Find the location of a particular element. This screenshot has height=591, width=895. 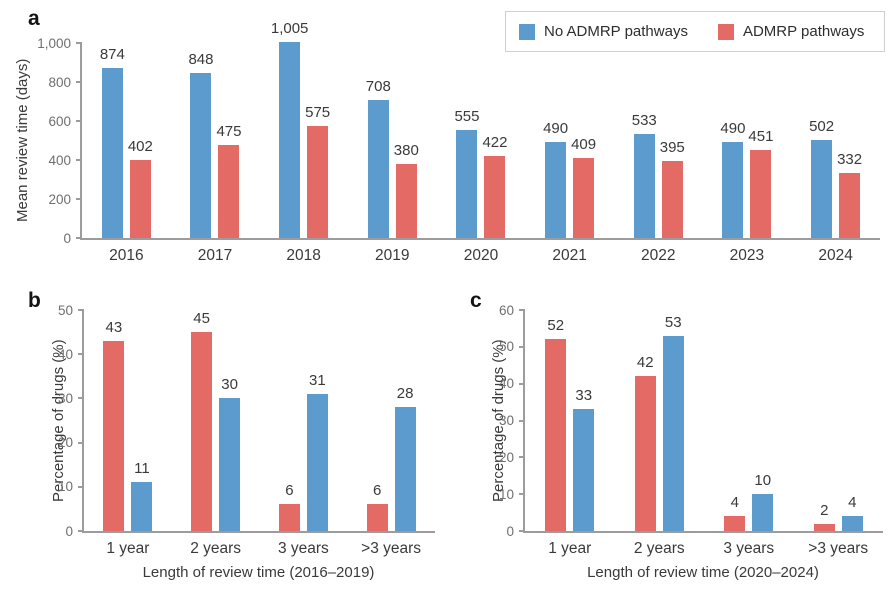

bar-group-1-year: 52 33 1 year is located at coordinates (570, 433).